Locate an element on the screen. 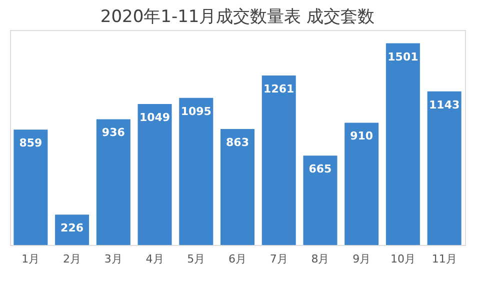 Image resolution: width=481 pixels, height=289 pixels. data-label: 936 is located at coordinates (114, 133).